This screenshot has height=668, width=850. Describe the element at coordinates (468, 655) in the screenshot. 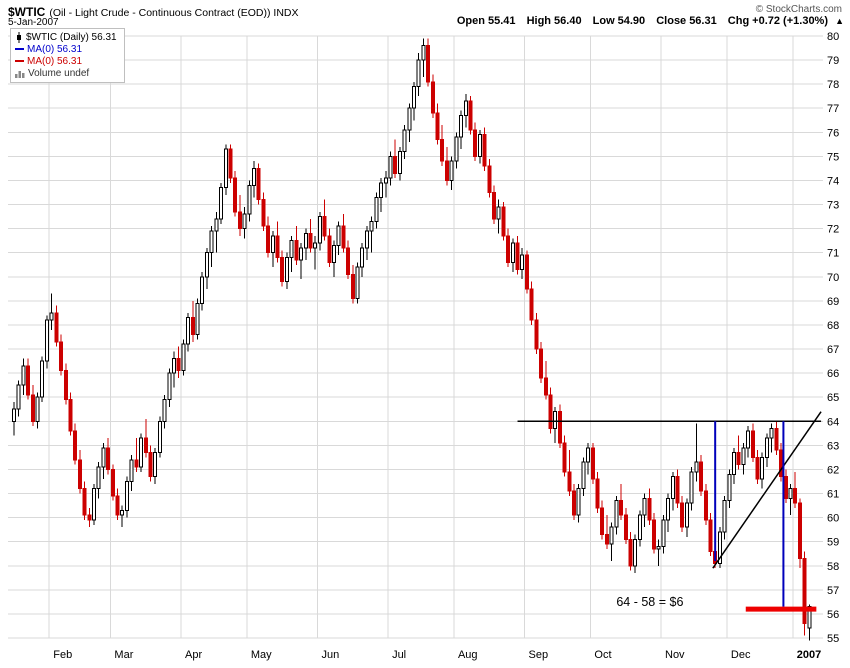

I see `svg-text: Aug` at that location.